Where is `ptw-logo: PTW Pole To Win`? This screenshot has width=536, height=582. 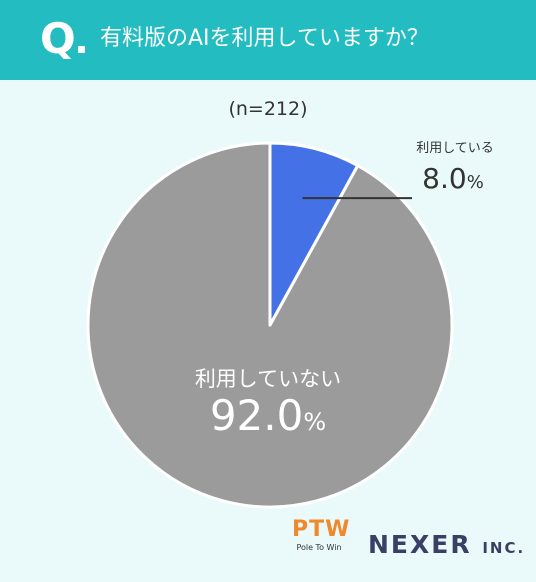
ptw-logo: PTW Pole To Win is located at coordinates (321, 535).